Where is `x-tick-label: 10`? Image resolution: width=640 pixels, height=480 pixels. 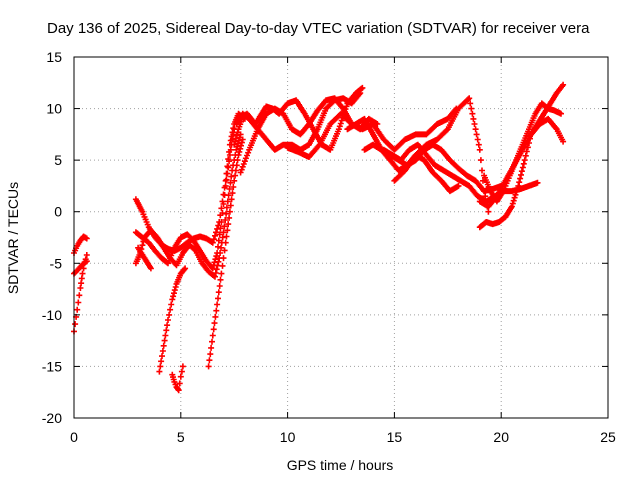
x-tick-label: 10 is located at coordinates (288, 437).